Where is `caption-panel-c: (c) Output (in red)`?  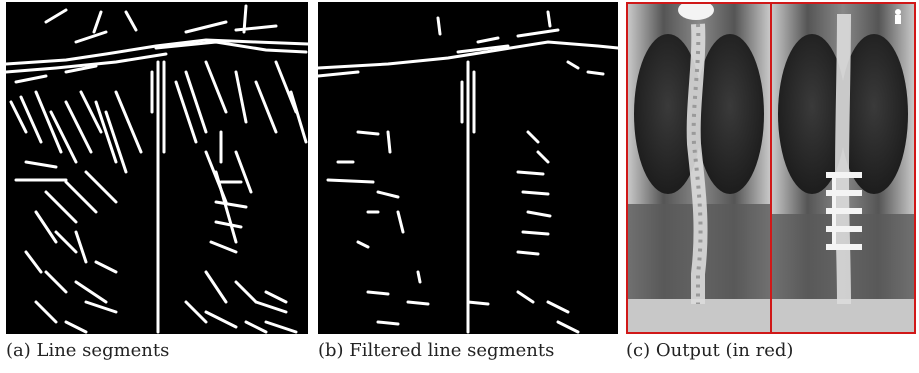 caption-panel-c: (c) Output (in red) is located at coordinates (710, 350).